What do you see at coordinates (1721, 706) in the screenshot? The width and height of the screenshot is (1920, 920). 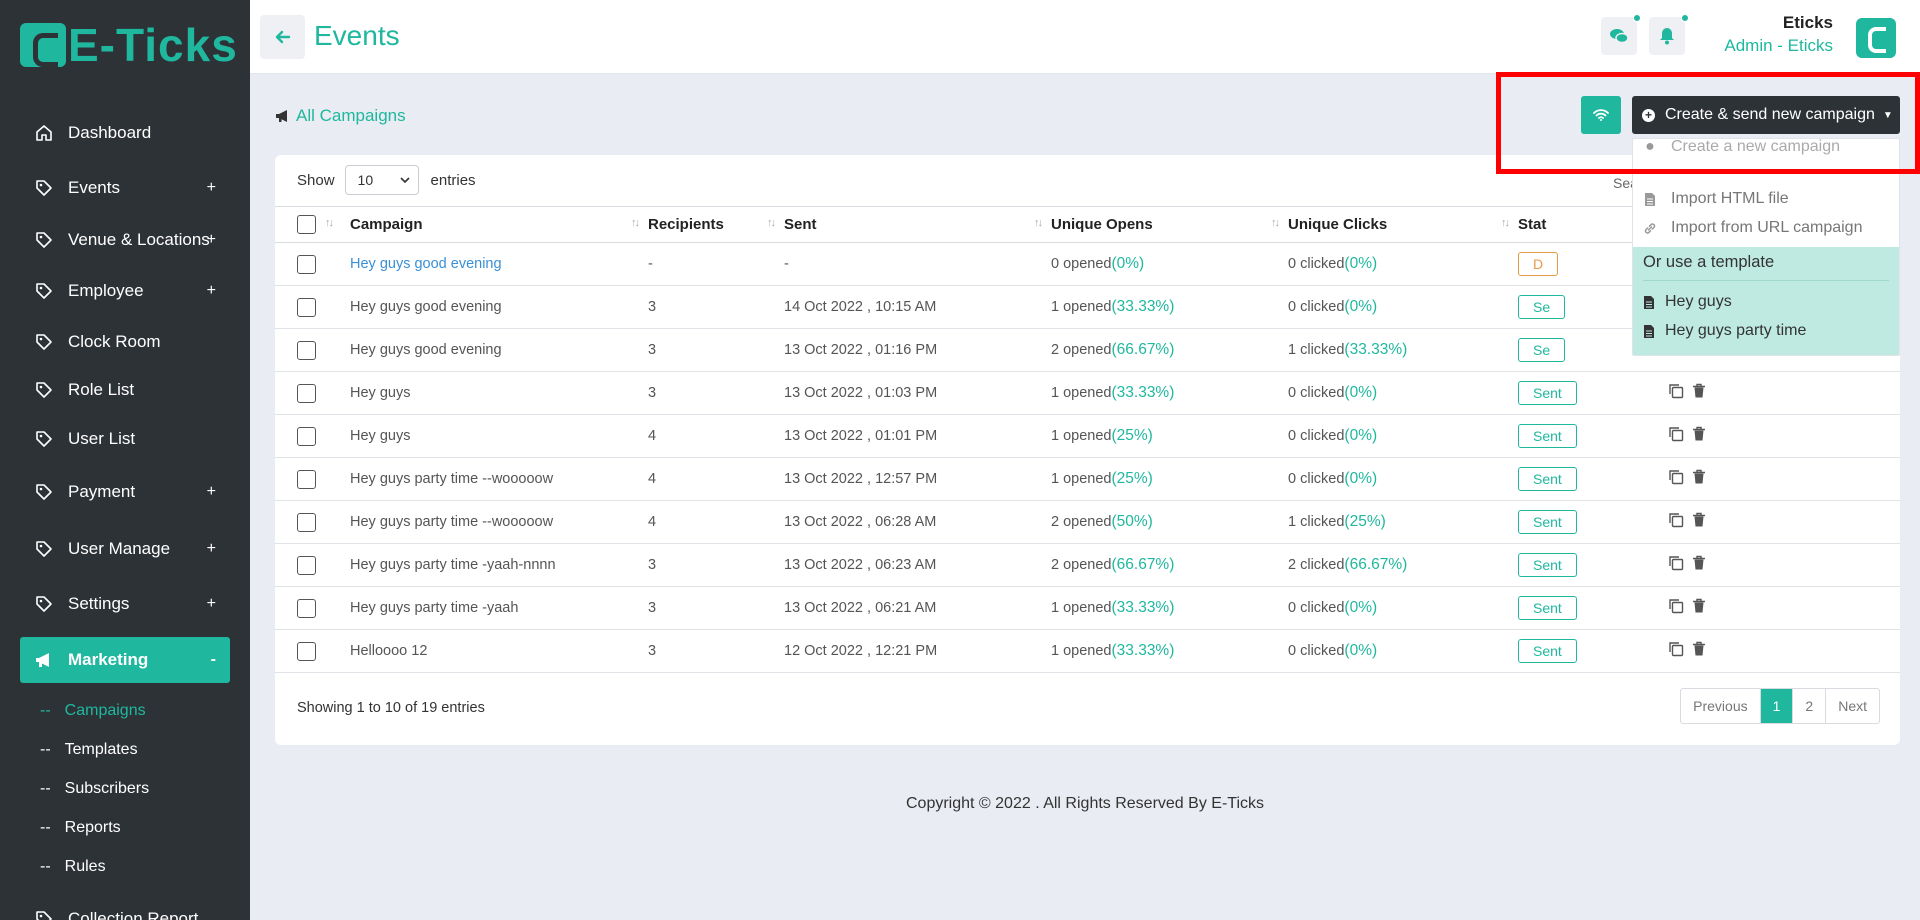 I see `pagination-previous: Previous` at bounding box center [1721, 706].